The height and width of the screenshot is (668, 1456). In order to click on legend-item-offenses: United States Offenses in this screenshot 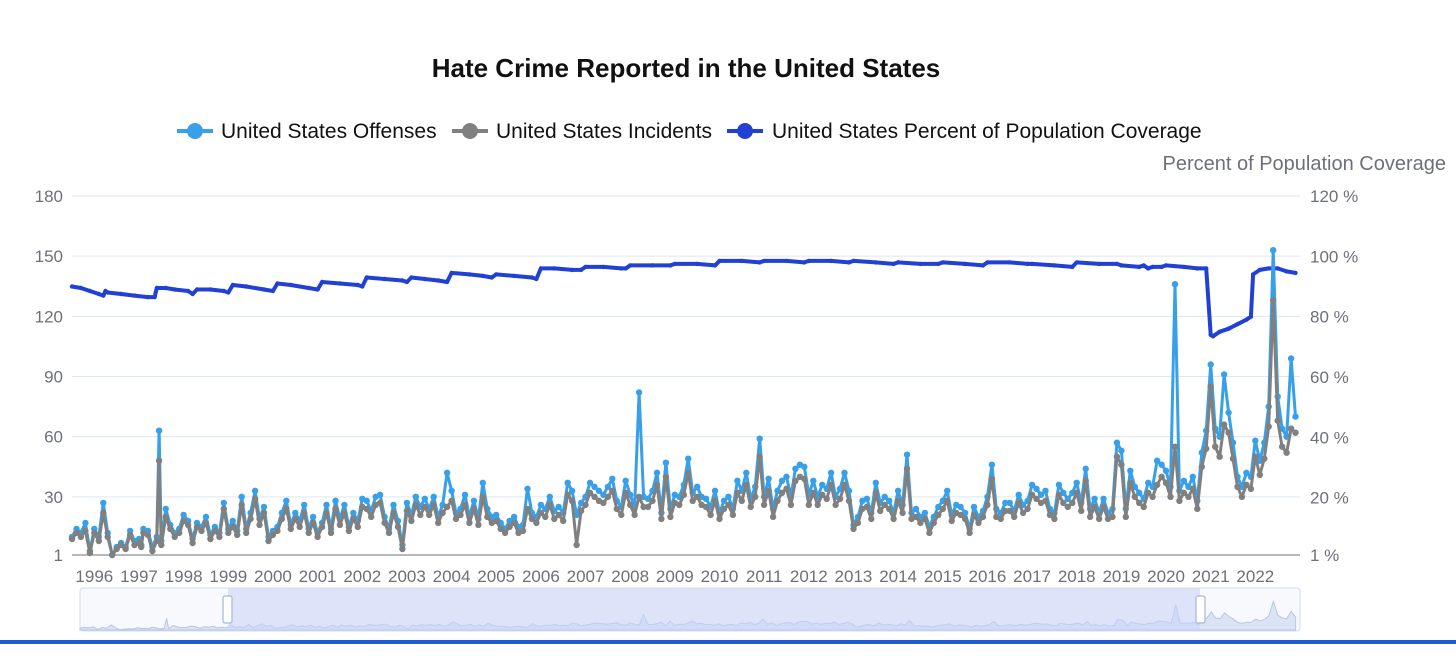, I will do `click(307, 131)`.